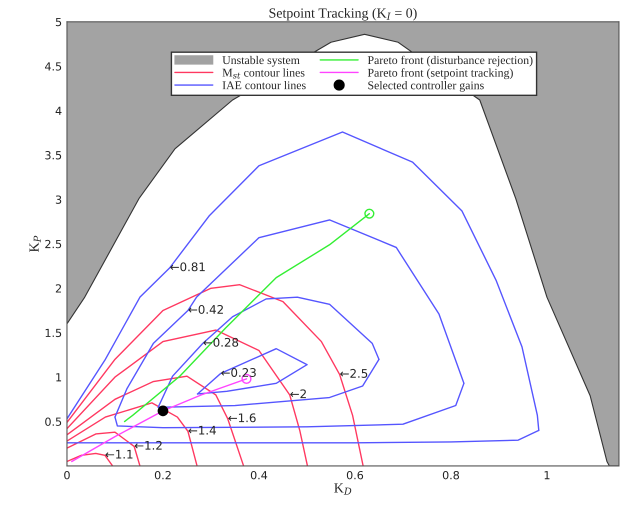  What do you see at coordinates (53, 155) in the screenshot?
I see `y-tick-label: 3.5` at bounding box center [53, 155].